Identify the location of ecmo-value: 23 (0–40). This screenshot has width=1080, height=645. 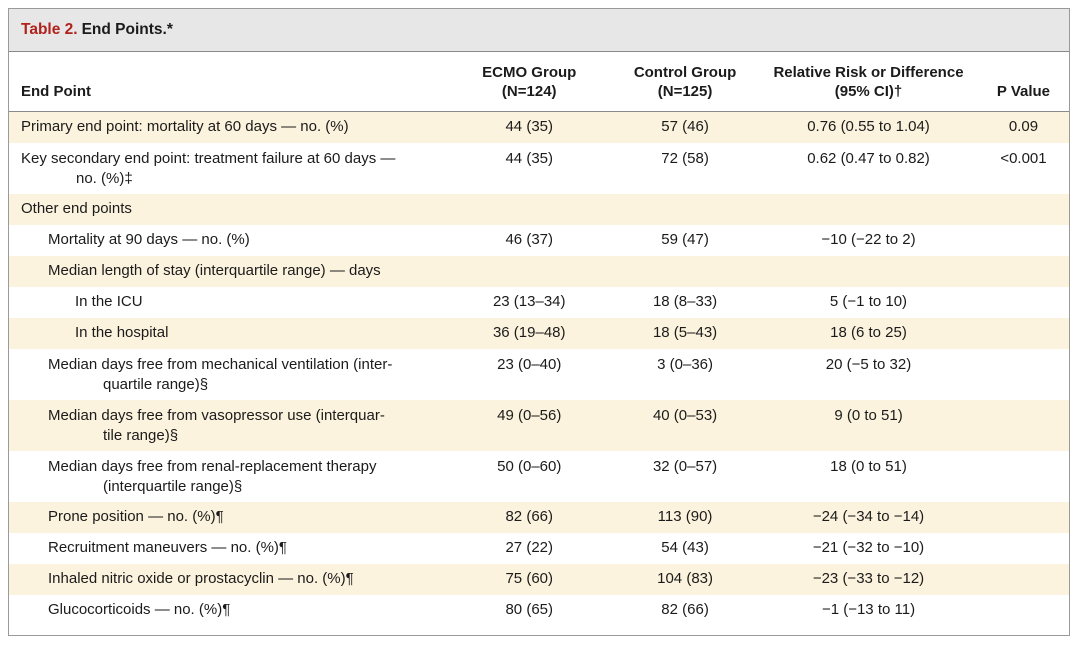
(529, 364).